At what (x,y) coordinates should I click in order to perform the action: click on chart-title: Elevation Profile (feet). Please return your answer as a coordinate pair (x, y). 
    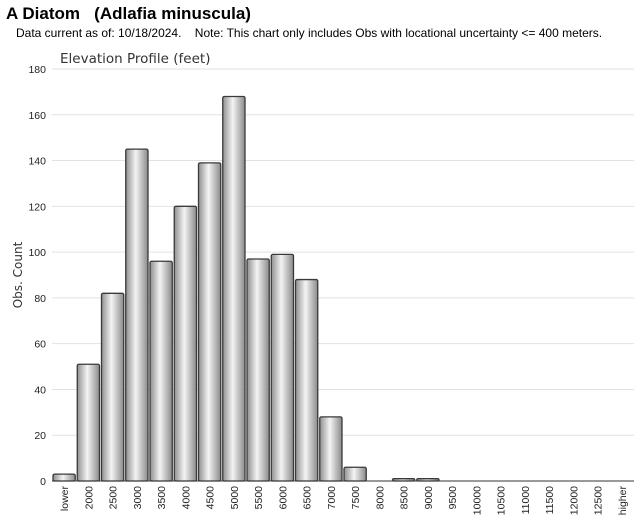
    Looking at the image, I should click on (135, 59).